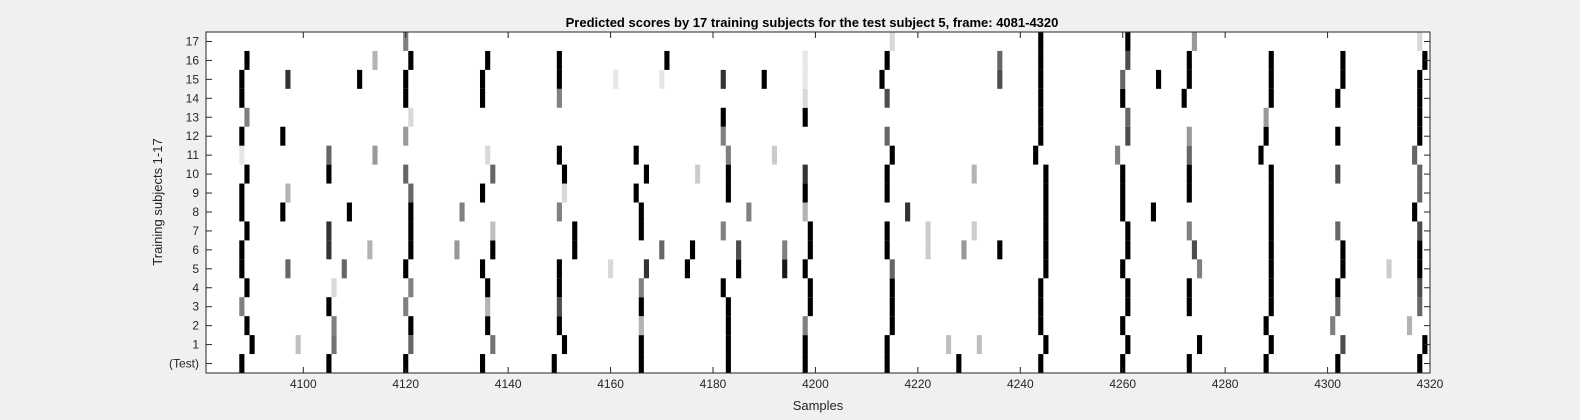 The image size is (1580, 420). I want to click on x-tick-label: 4300, so click(1327, 384).